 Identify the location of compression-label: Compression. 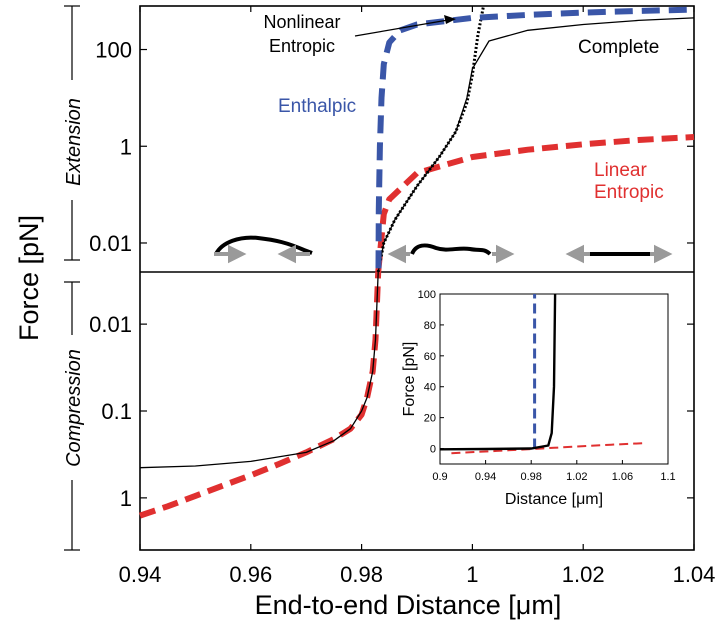
(74, 408).